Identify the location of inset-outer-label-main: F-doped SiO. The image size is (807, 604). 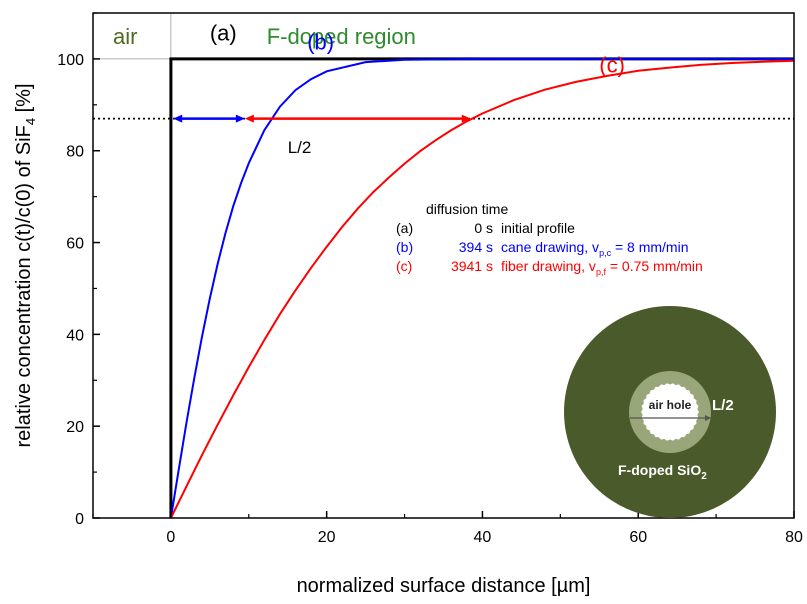
(659, 470).